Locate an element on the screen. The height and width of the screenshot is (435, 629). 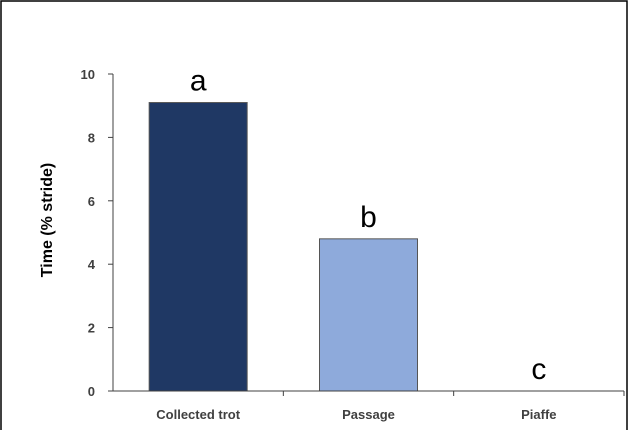
y-tick-label: 4 is located at coordinates (92, 264).